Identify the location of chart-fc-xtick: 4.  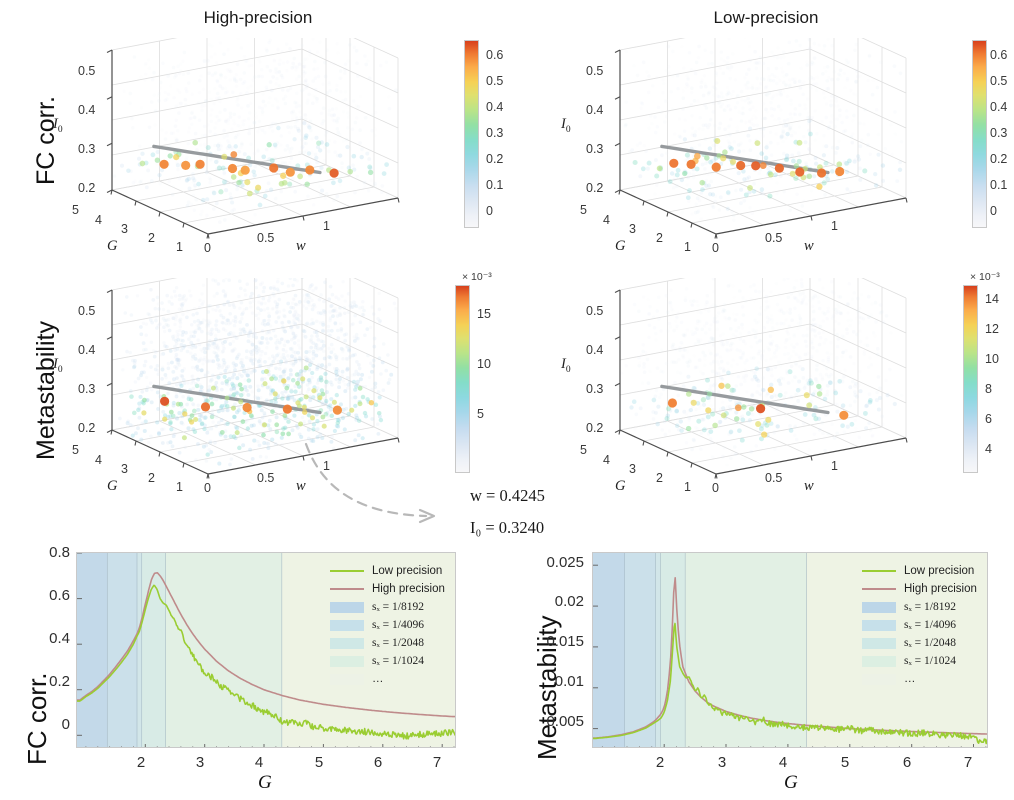
(259, 762).